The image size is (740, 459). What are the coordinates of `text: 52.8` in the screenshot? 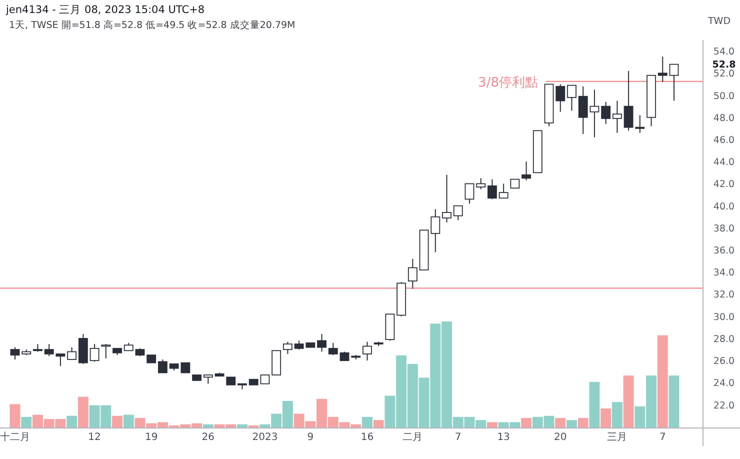 It's located at (724, 64).